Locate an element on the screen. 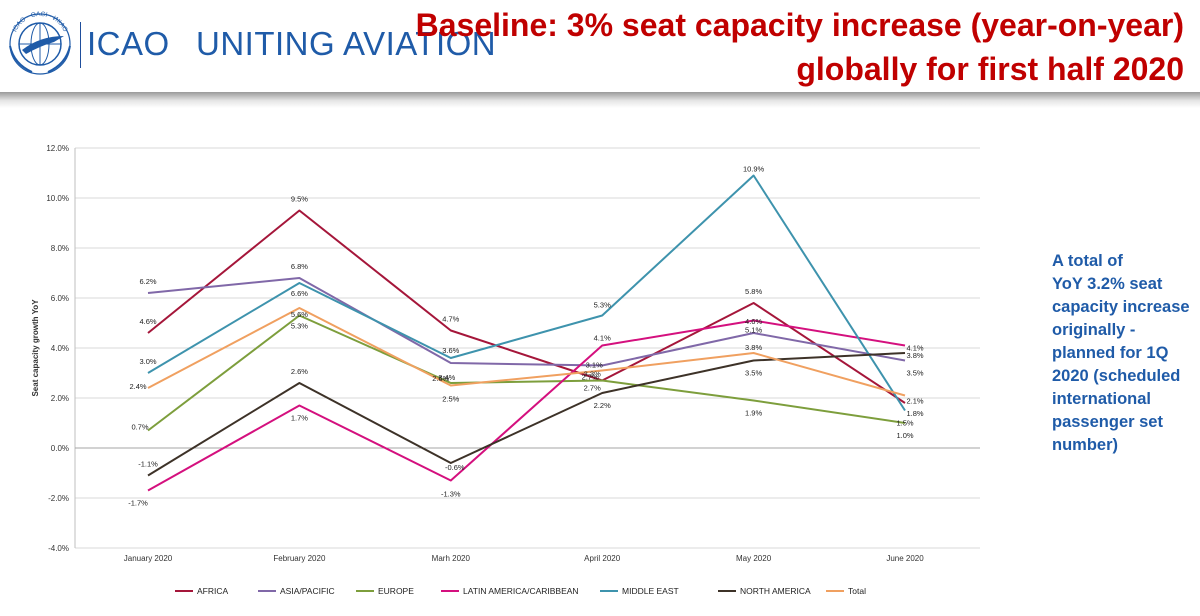  data-label: 2.2% is located at coordinates (602, 405).